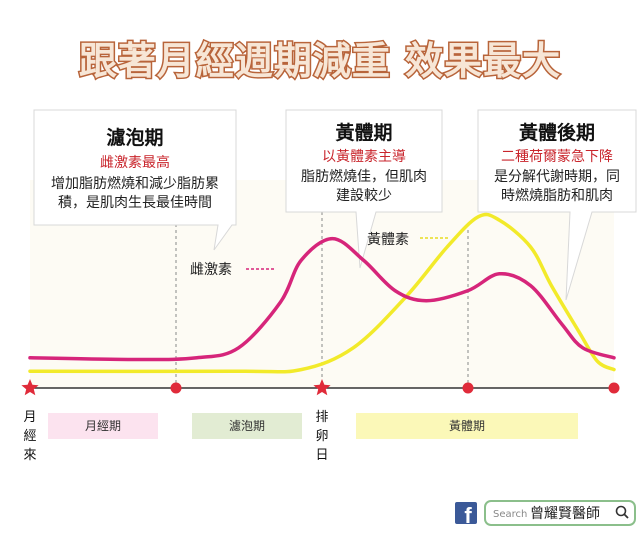 The width and height of the screenshot is (640, 536). Describe the element at coordinates (211, 269) in the screenshot. I see `series-label-estrogen: 雌激素` at that location.